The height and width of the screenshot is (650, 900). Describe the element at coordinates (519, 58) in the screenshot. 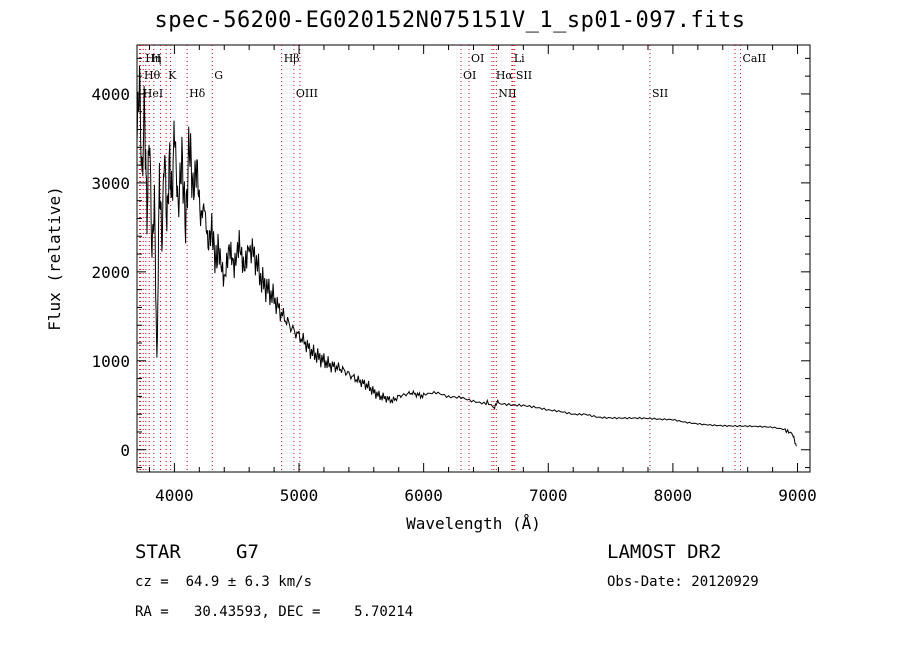

I see `spectral-line-label: Li` at that location.